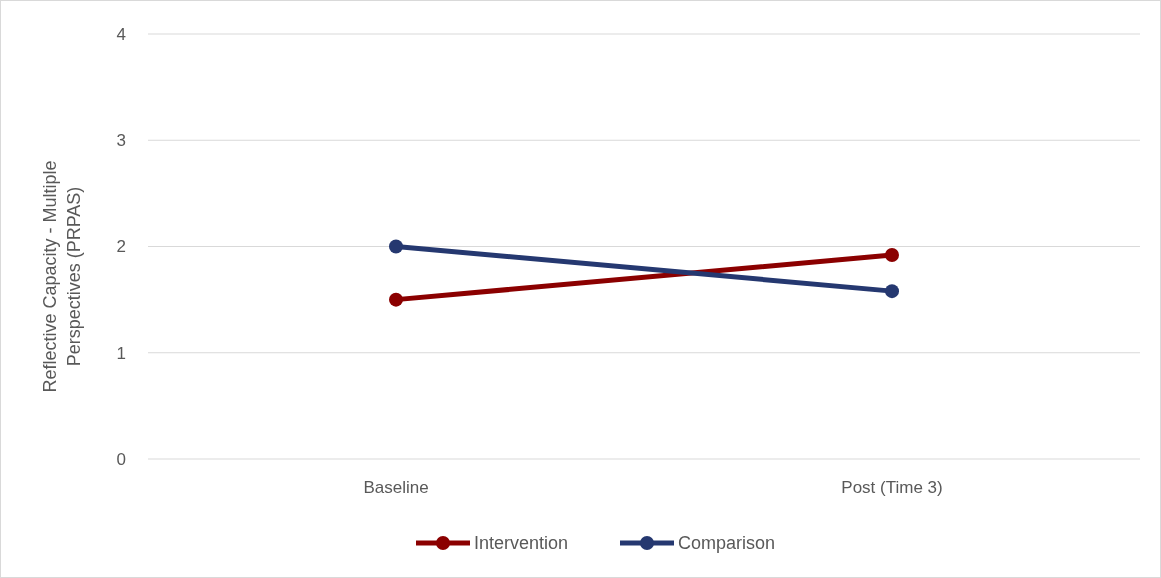  Describe the element at coordinates (521, 543) in the screenshot. I see `legend-label: Intervention` at that location.